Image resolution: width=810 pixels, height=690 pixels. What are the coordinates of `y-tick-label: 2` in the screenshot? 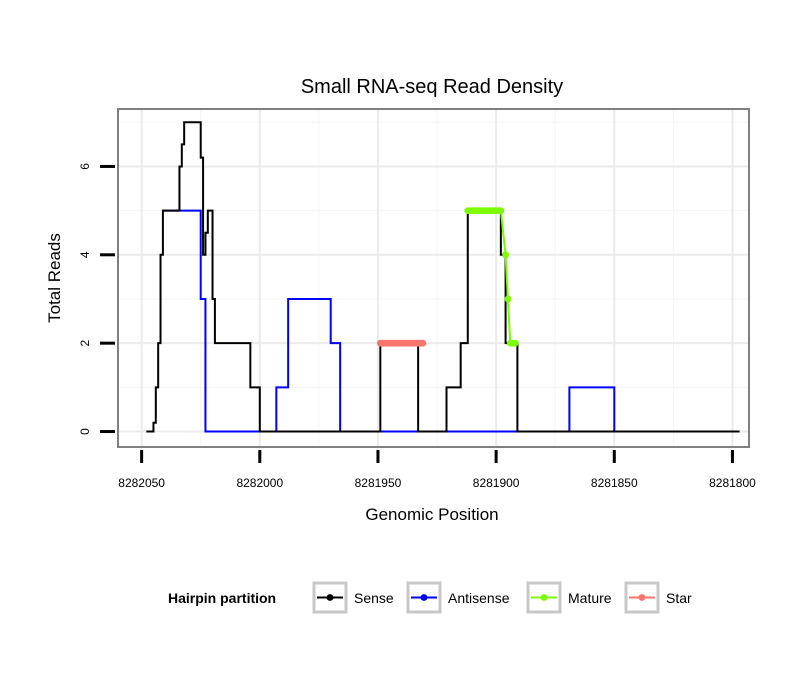 It's located at (85, 343).